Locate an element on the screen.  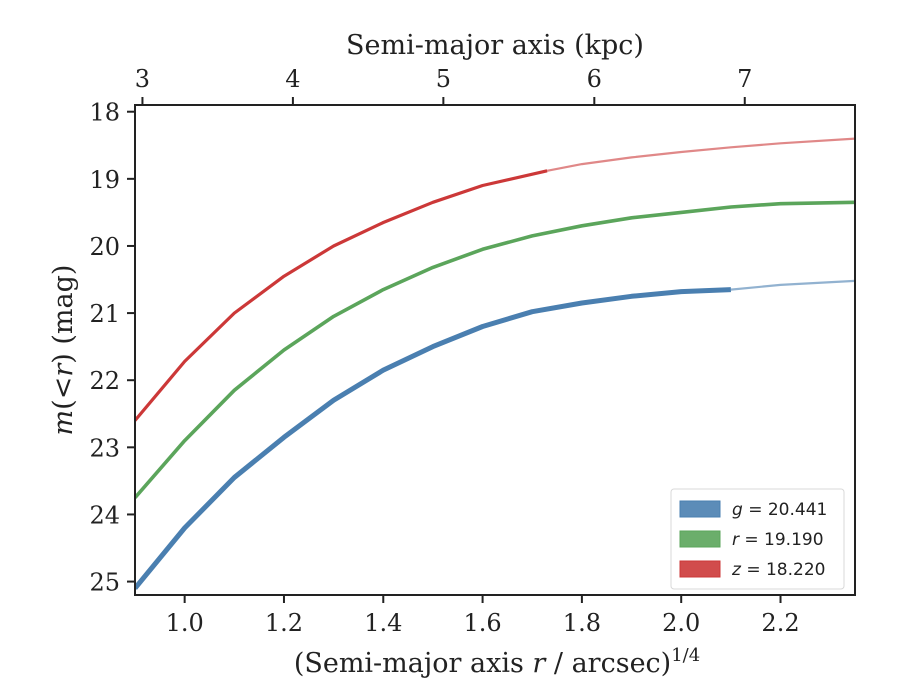
legend-swatch-z is located at coordinates (700, 569).